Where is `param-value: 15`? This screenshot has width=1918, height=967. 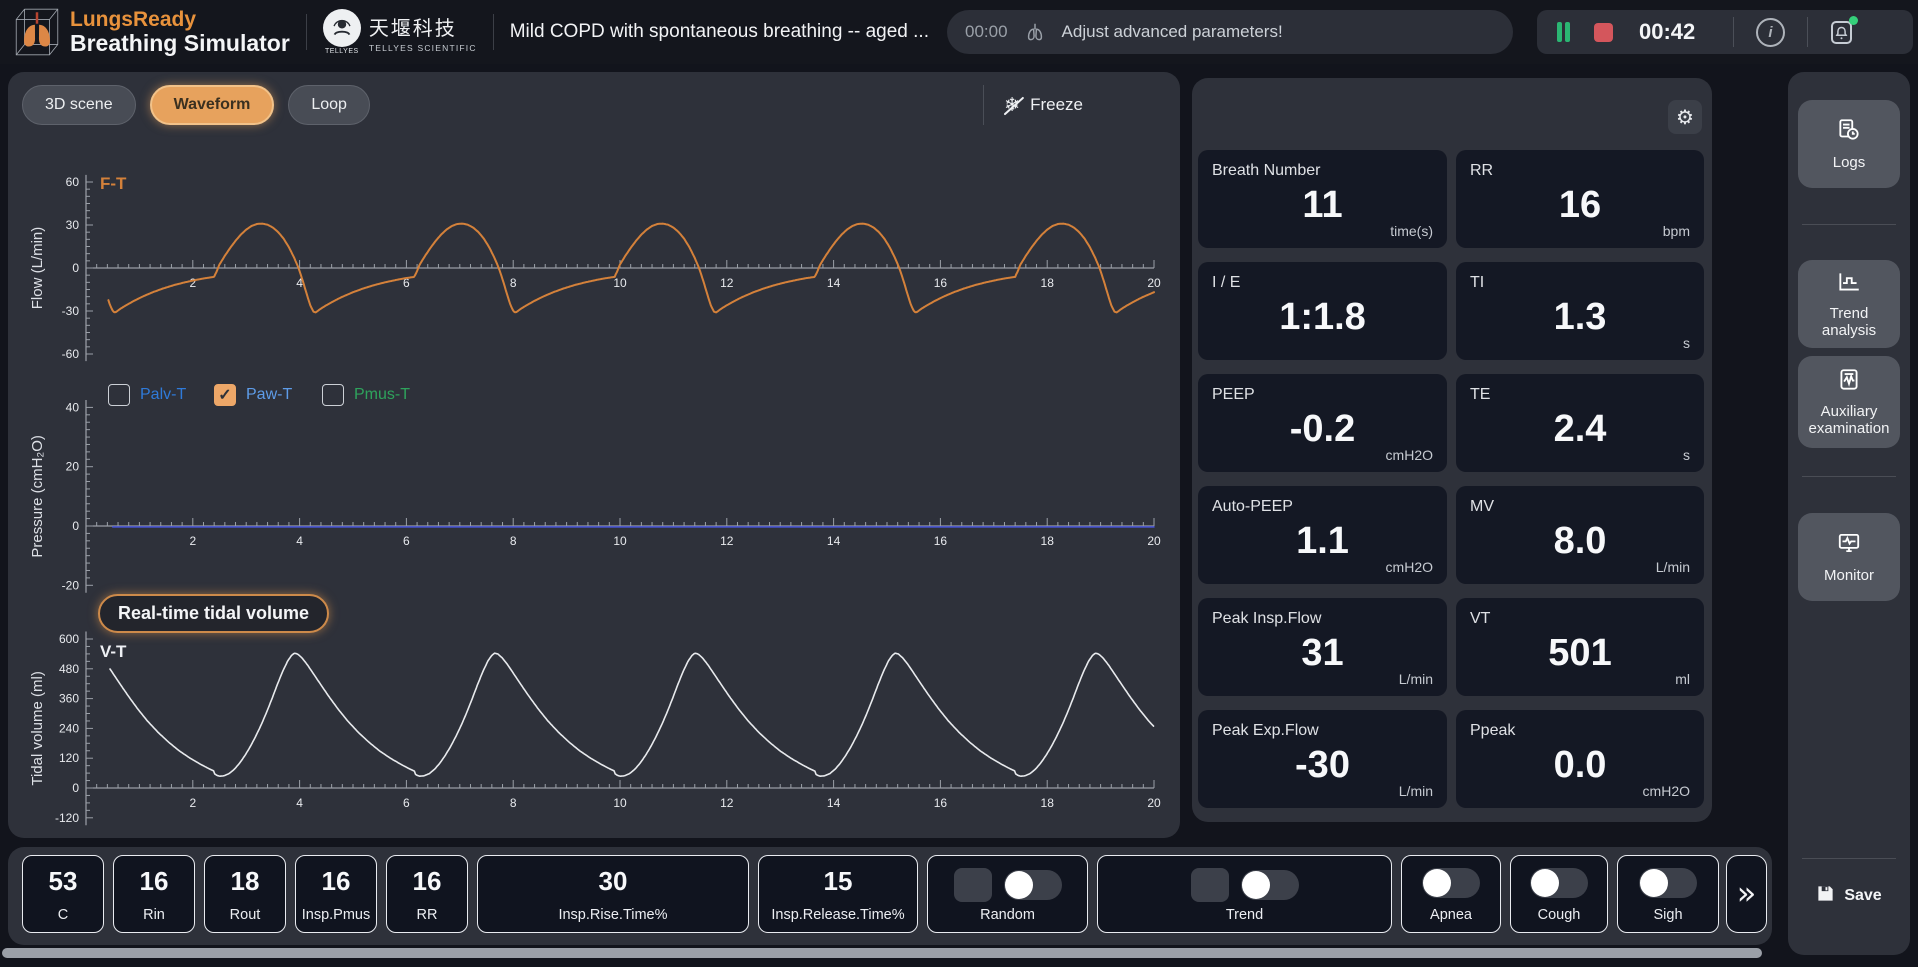
param-value: 15 is located at coordinates (838, 881).